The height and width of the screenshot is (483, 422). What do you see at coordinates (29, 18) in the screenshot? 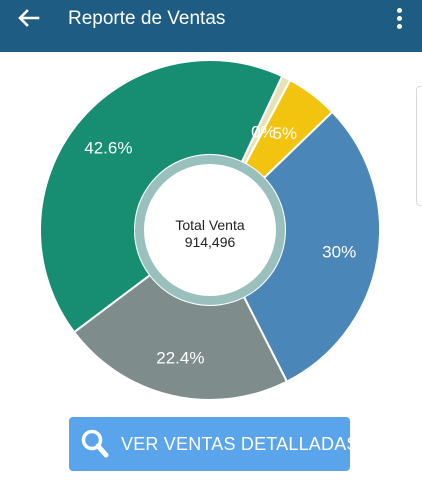
I see `arrow-left-icon` at bounding box center [29, 18].